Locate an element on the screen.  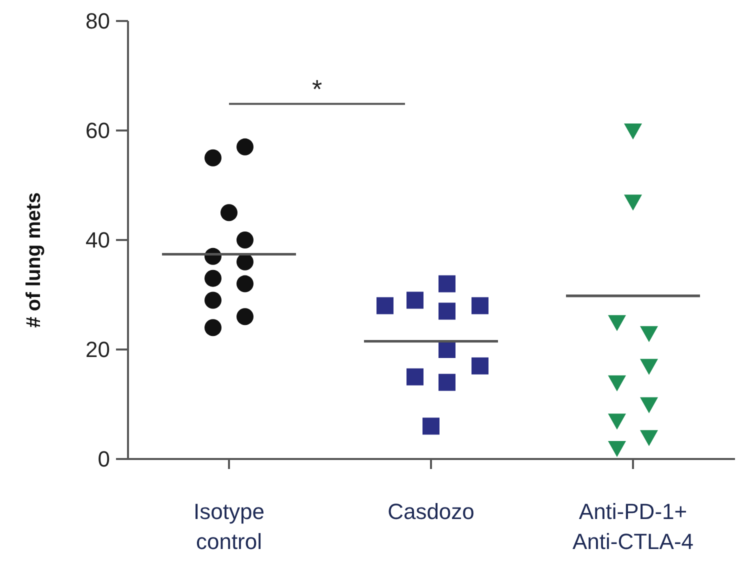
x-tick-label: Casdozo is located at coordinates (431, 511).